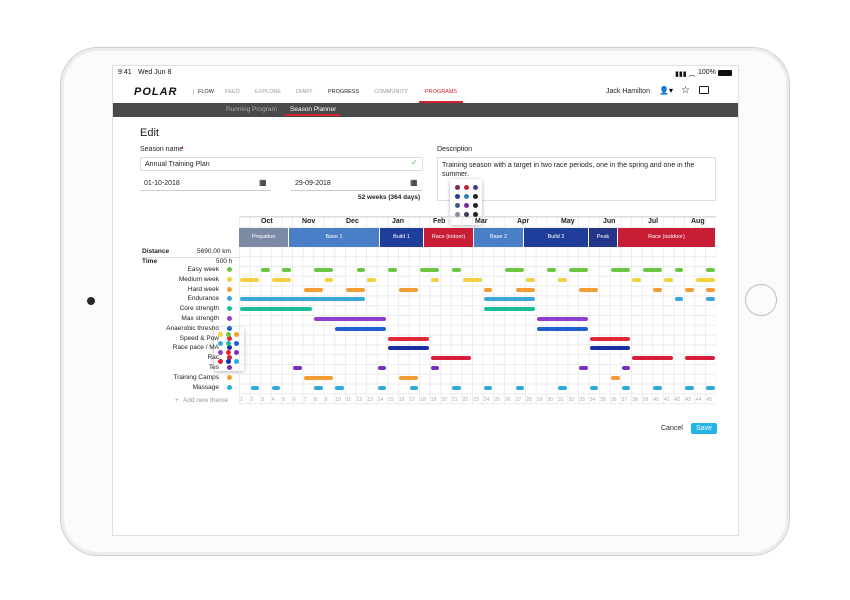 The width and height of the screenshot is (850, 600). I want to click on subnav-running-program: Running Program, so click(251, 109).